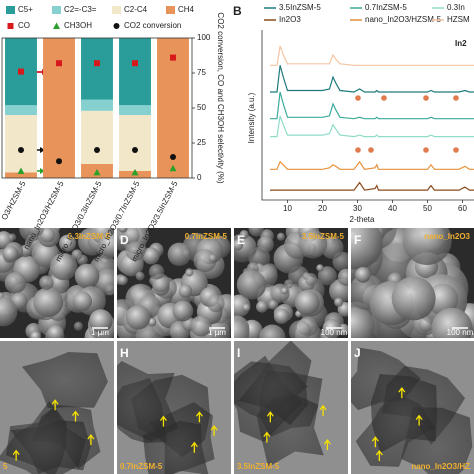  Describe the element at coordinates (447, 236) in the screenshot. I see `panel-label: nano_In2O3` at that location.